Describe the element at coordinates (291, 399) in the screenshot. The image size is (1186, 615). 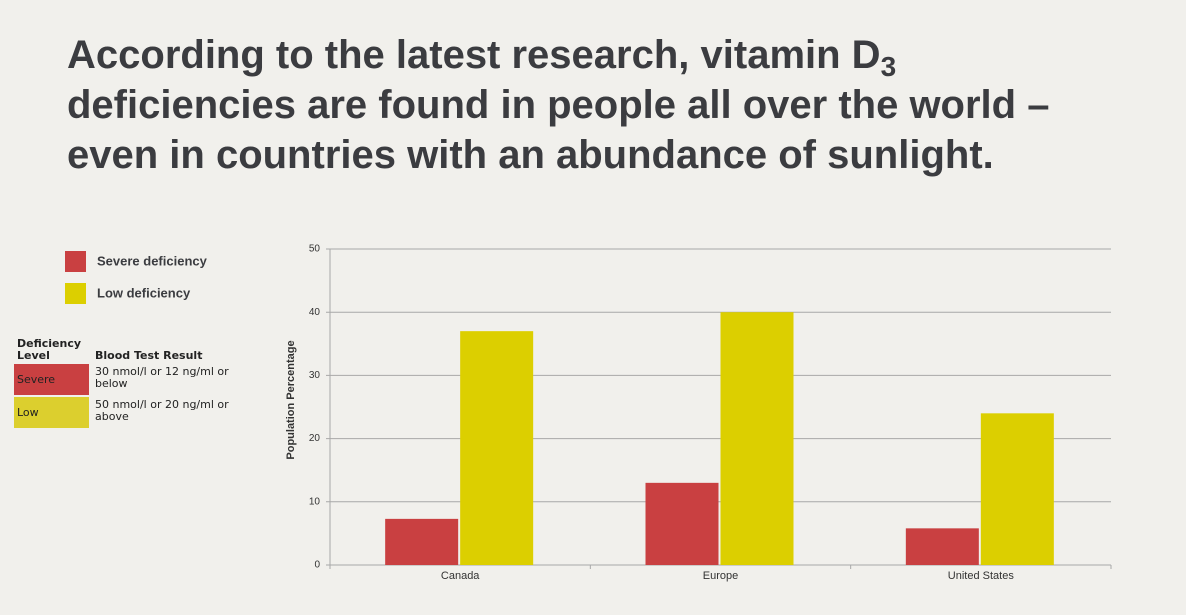
I see `y-axis-label: Population Percentage` at that location.